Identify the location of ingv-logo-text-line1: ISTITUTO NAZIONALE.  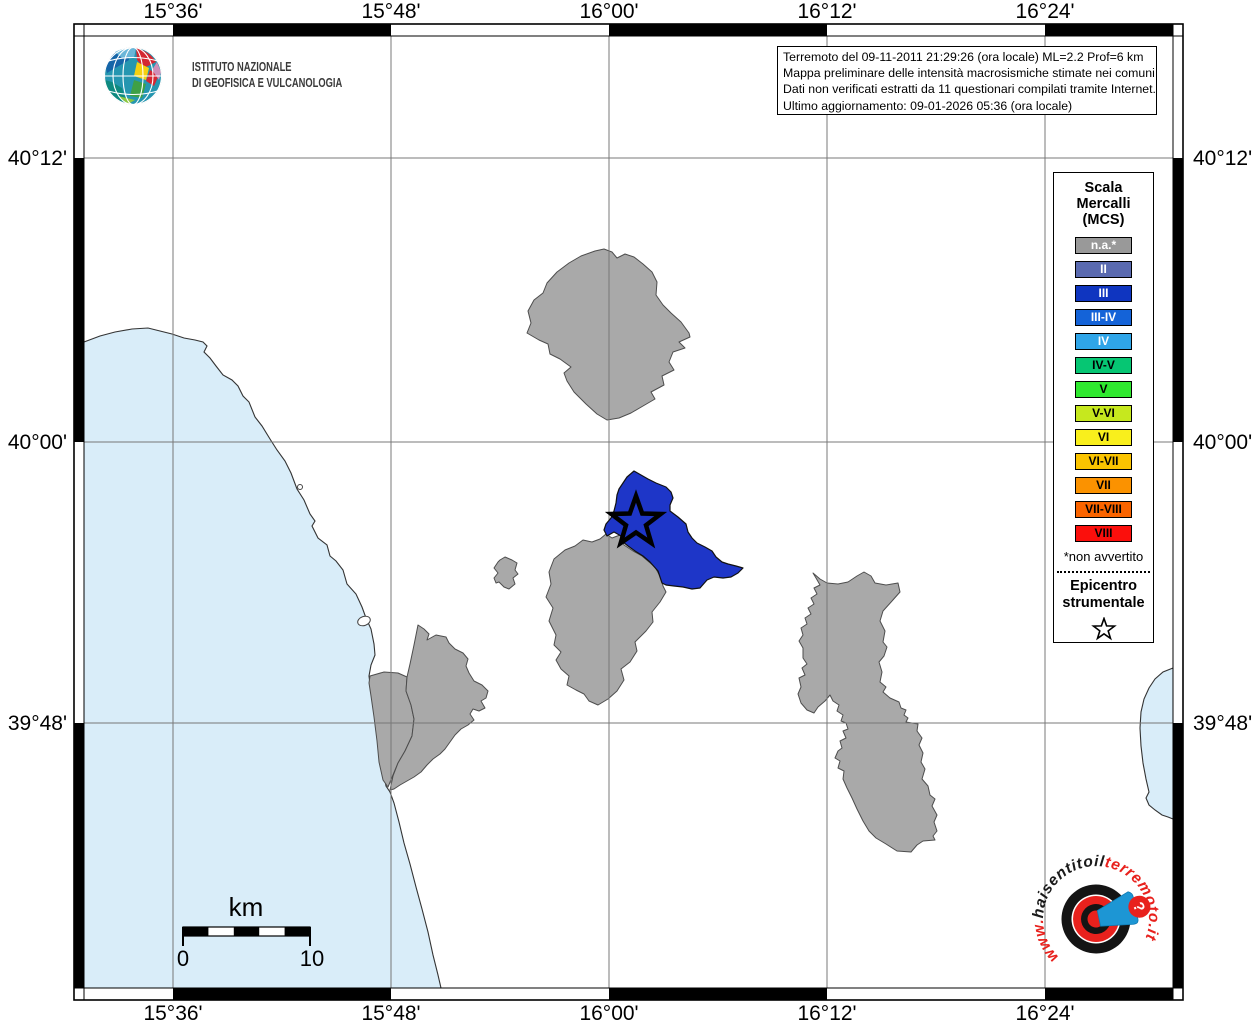
(242, 68).